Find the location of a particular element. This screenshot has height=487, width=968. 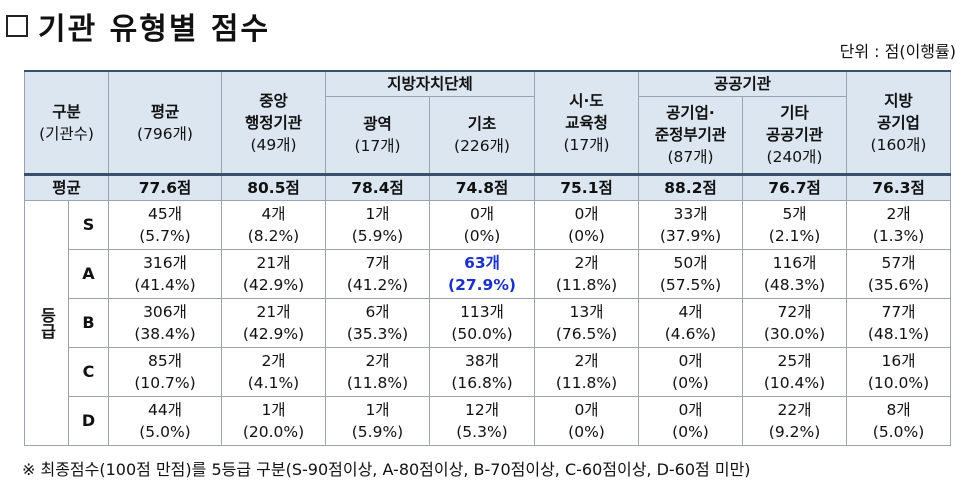

grade-cell: 8개 (5.0%) is located at coordinates (899, 421).